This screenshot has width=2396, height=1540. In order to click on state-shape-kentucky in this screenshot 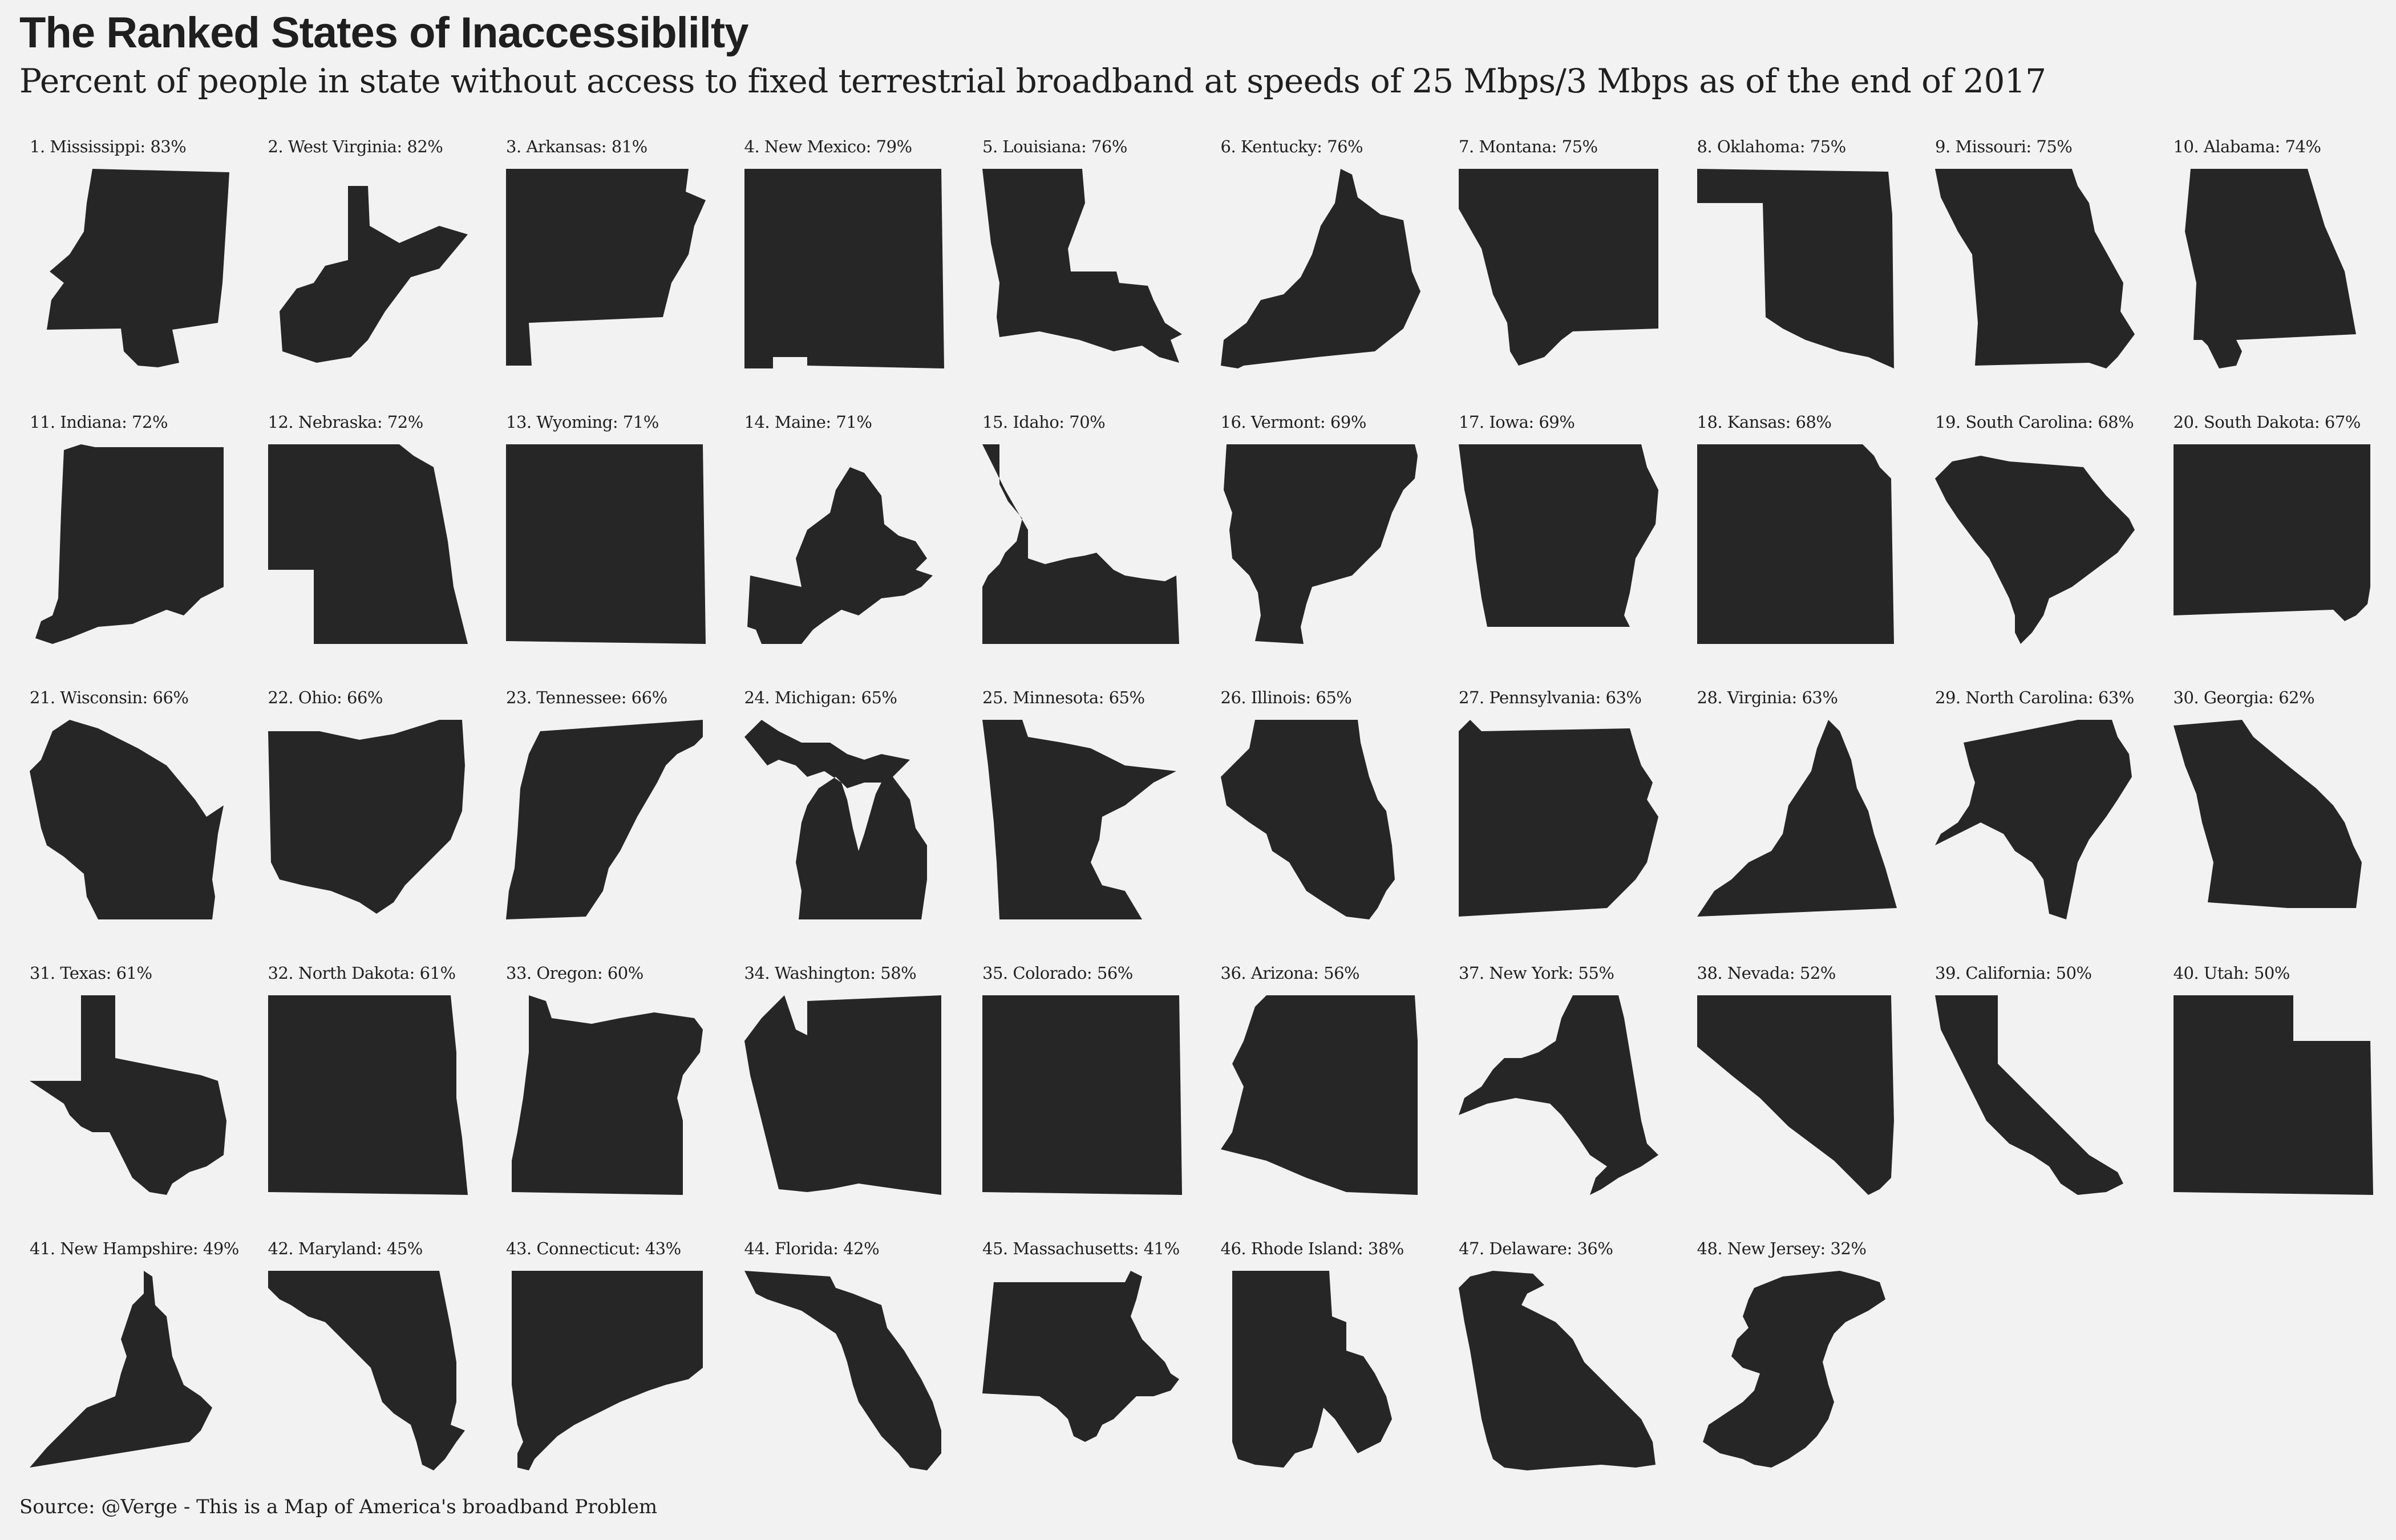, I will do `click(1320, 268)`.